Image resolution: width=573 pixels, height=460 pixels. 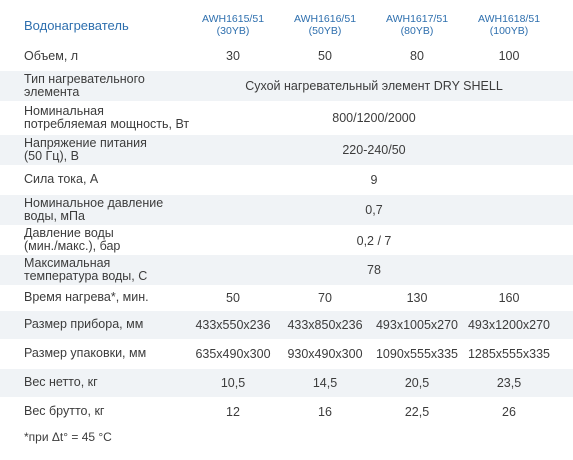 I want to click on row-label: Номинальное давление воды, мПа, so click(x=93, y=210).